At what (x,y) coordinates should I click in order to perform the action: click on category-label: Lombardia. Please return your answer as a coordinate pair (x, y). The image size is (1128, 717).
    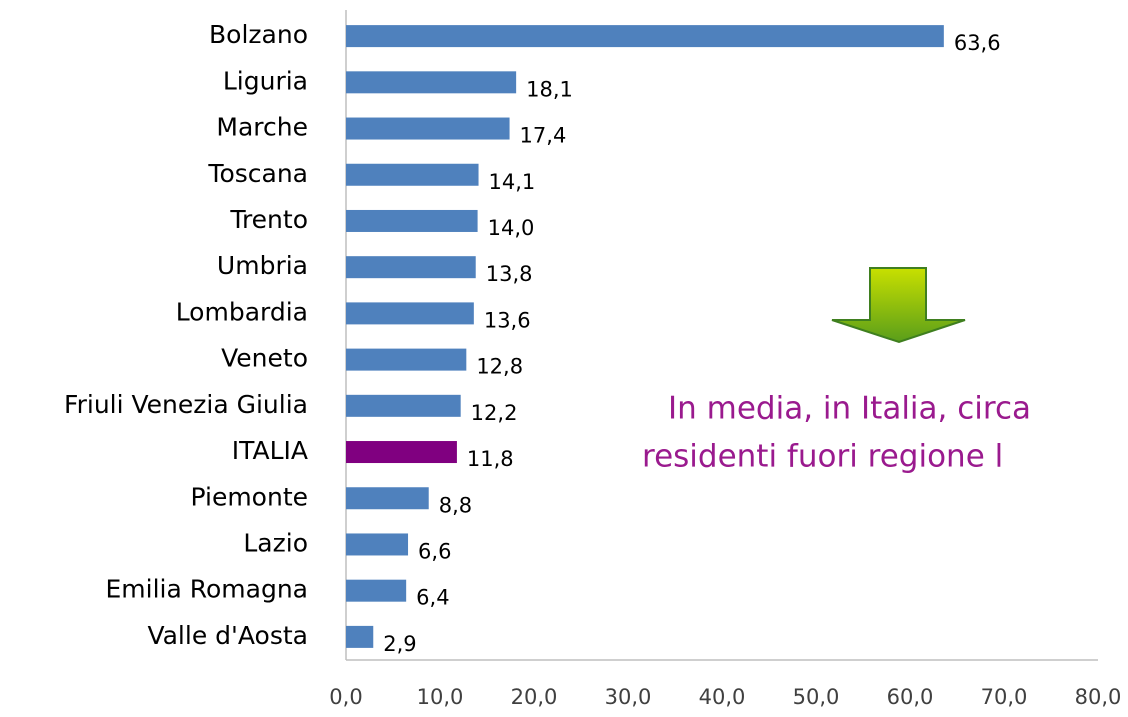
    Looking at the image, I should click on (242, 311).